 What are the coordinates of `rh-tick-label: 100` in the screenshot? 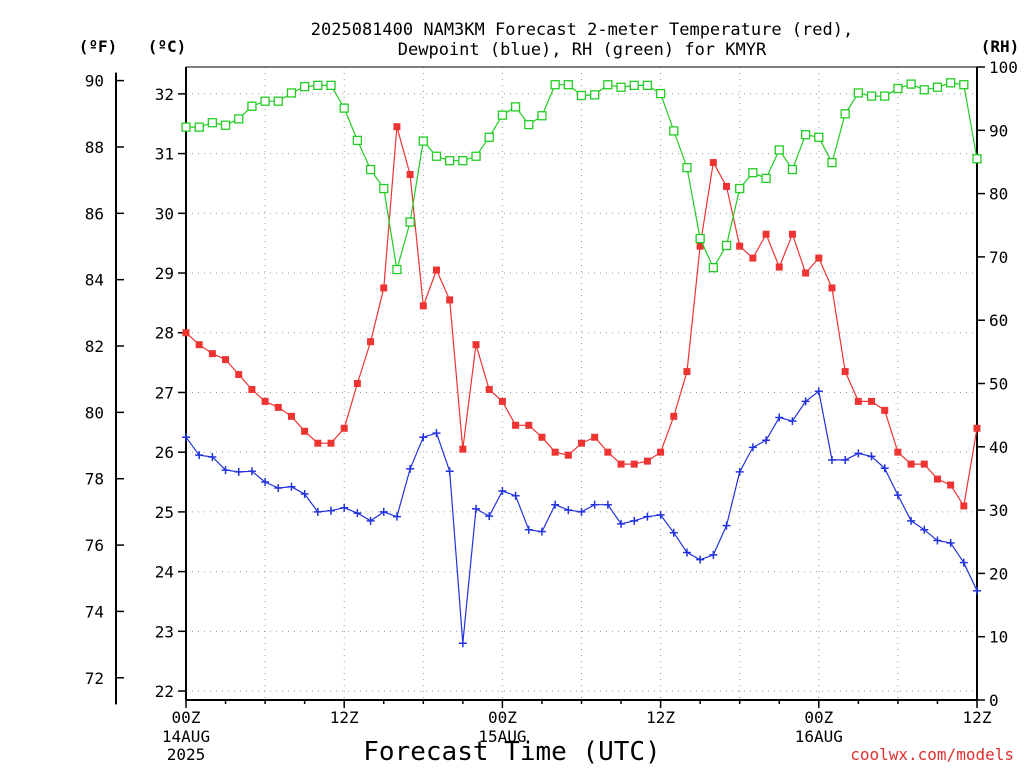 It's located at (1003, 67).